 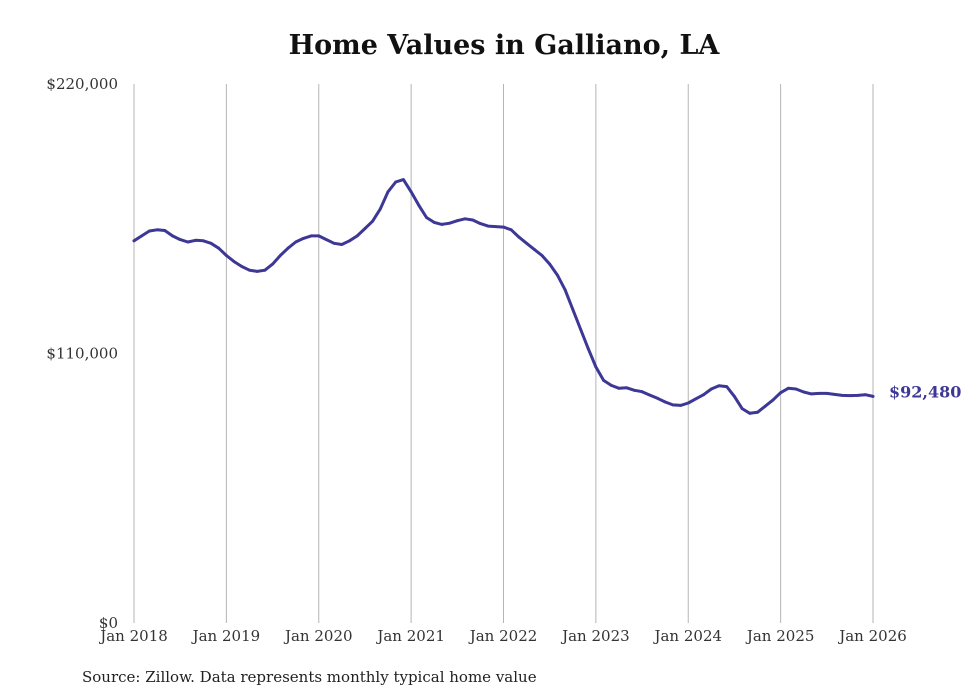 What do you see at coordinates (872, 636) in the screenshot?
I see `x-tick-label: Jan 2026` at bounding box center [872, 636].